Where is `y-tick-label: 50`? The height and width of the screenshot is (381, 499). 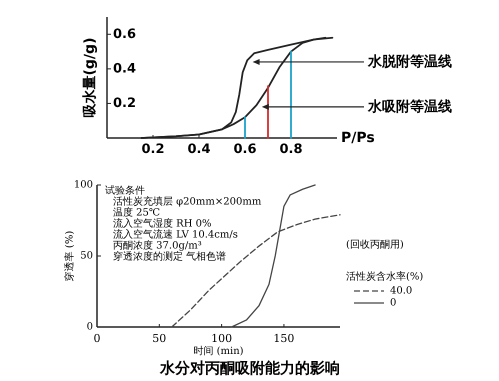 y-tick-label: 50 is located at coordinates (86, 256).